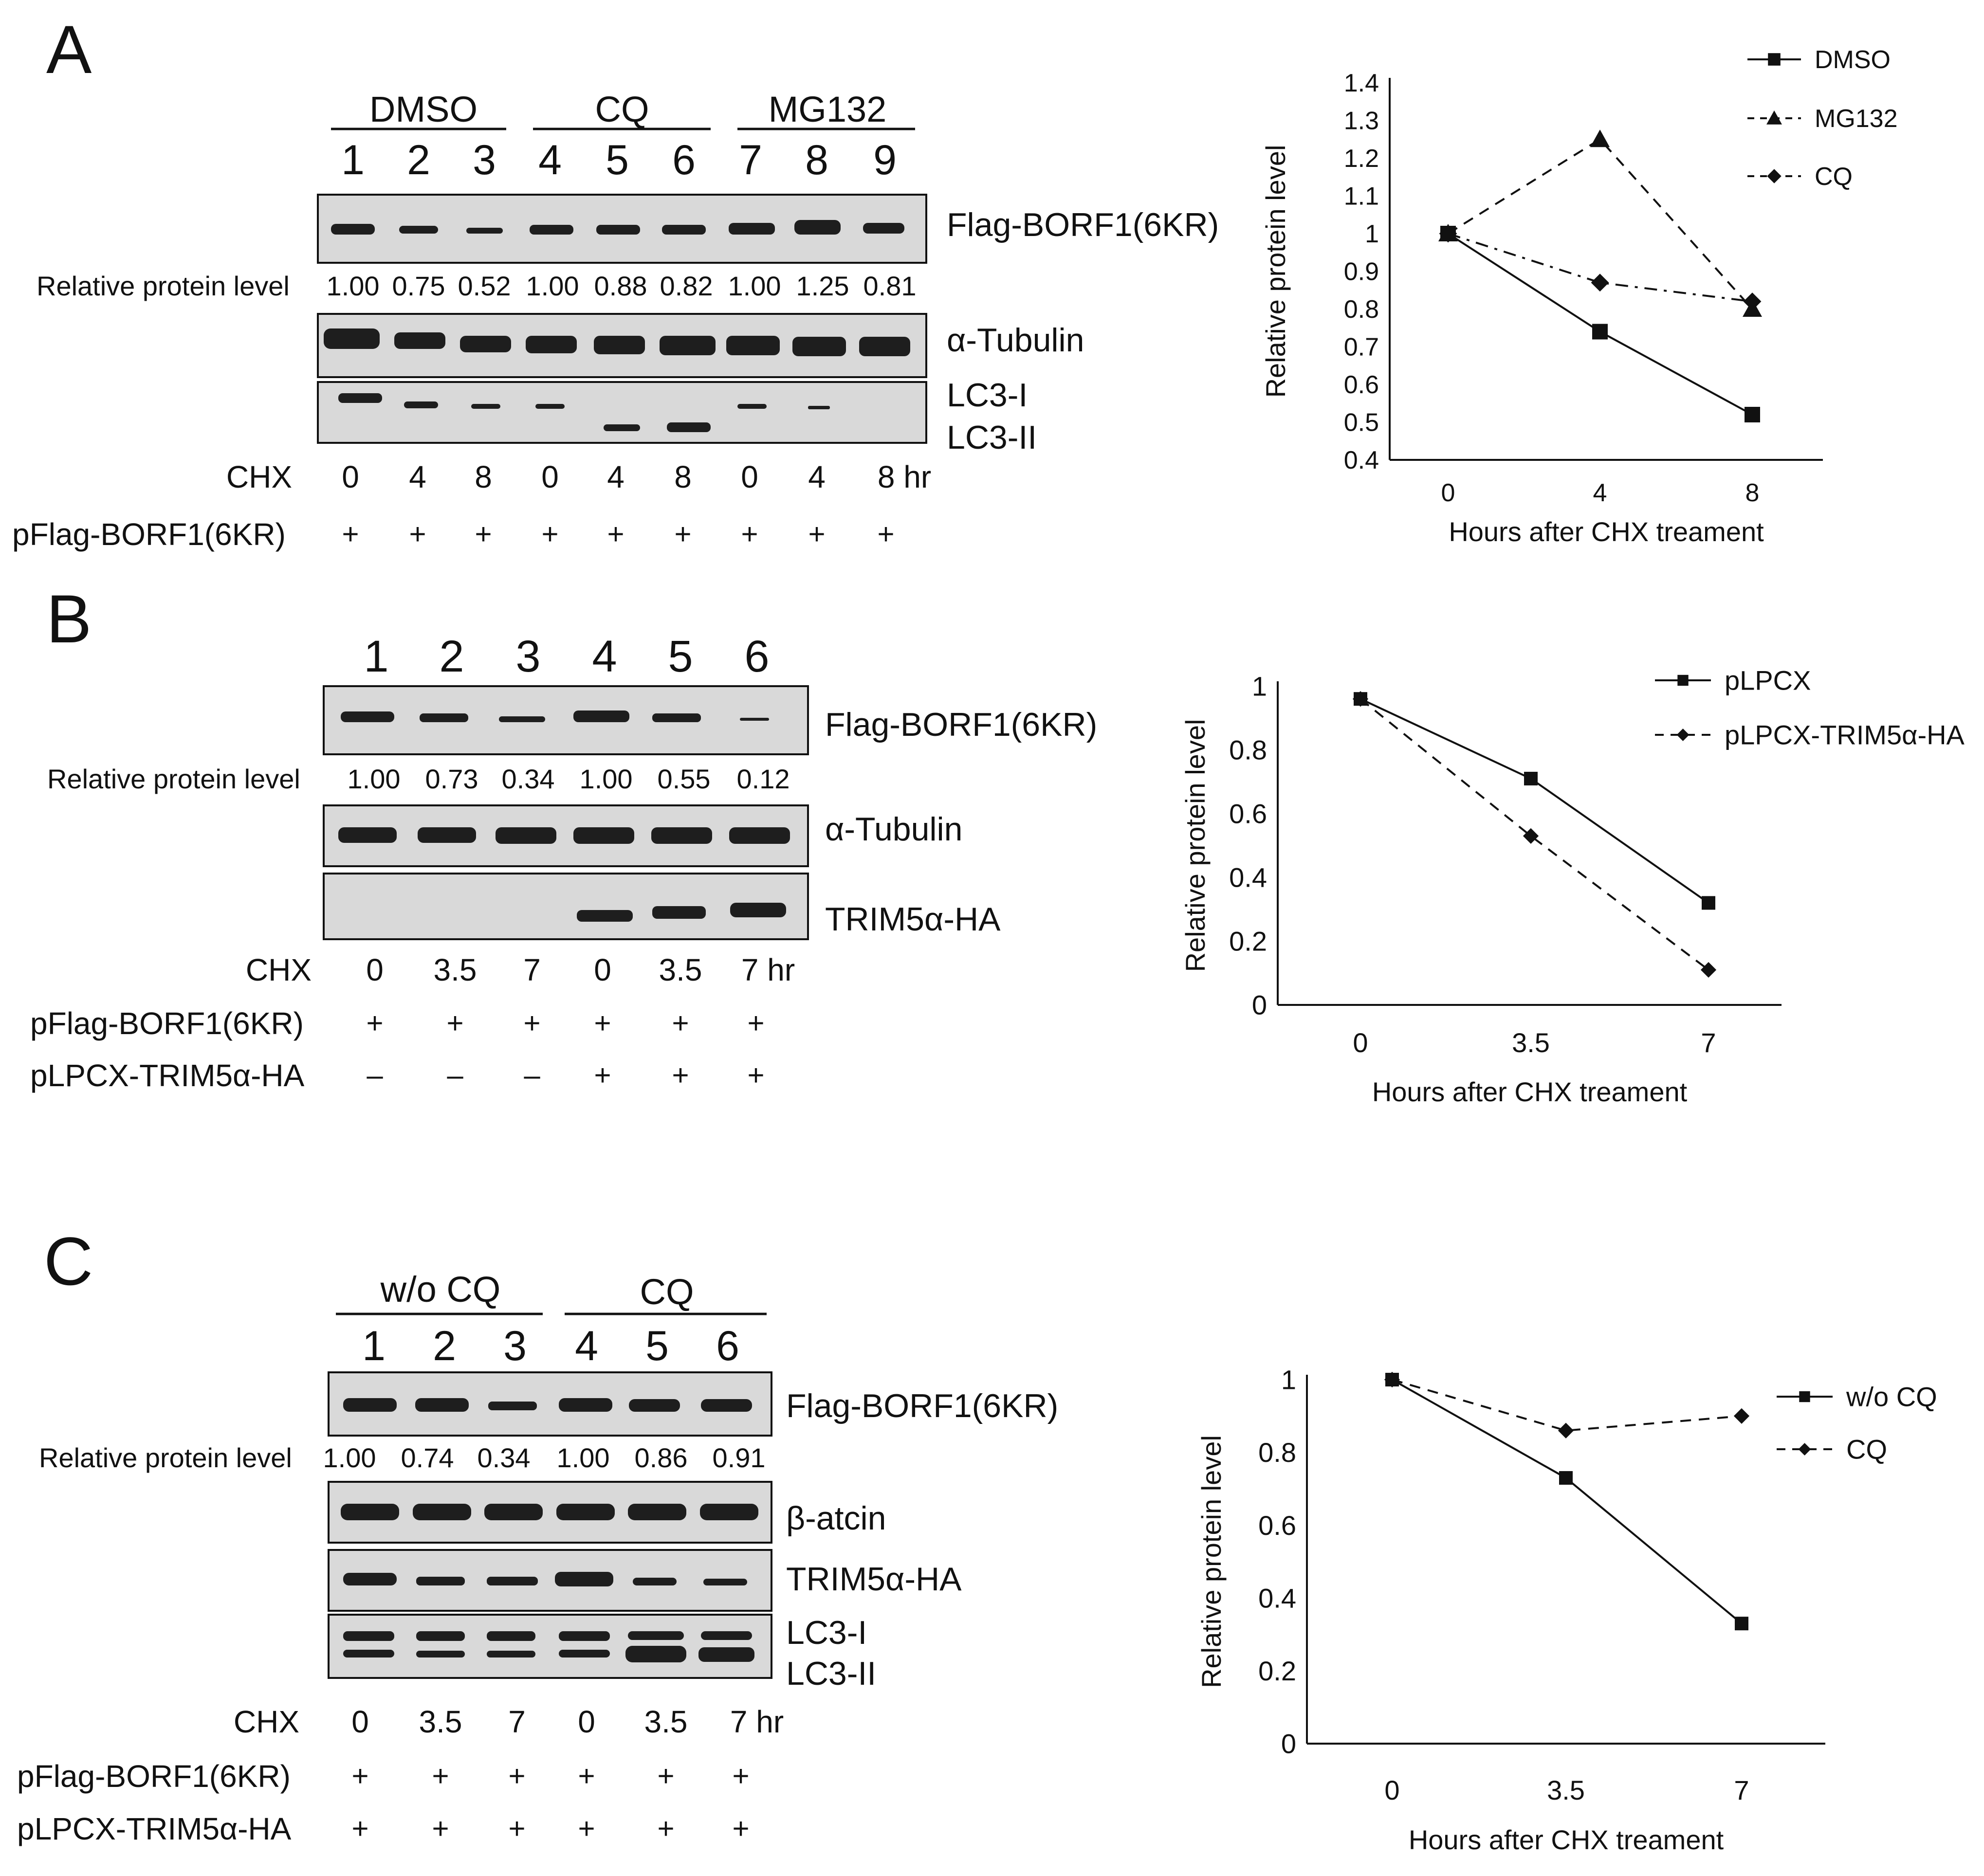  What do you see at coordinates (874, 1579) in the screenshot?
I see `blot-label-trim5a-ha: TRIM5α-HA` at bounding box center [874, 1579].